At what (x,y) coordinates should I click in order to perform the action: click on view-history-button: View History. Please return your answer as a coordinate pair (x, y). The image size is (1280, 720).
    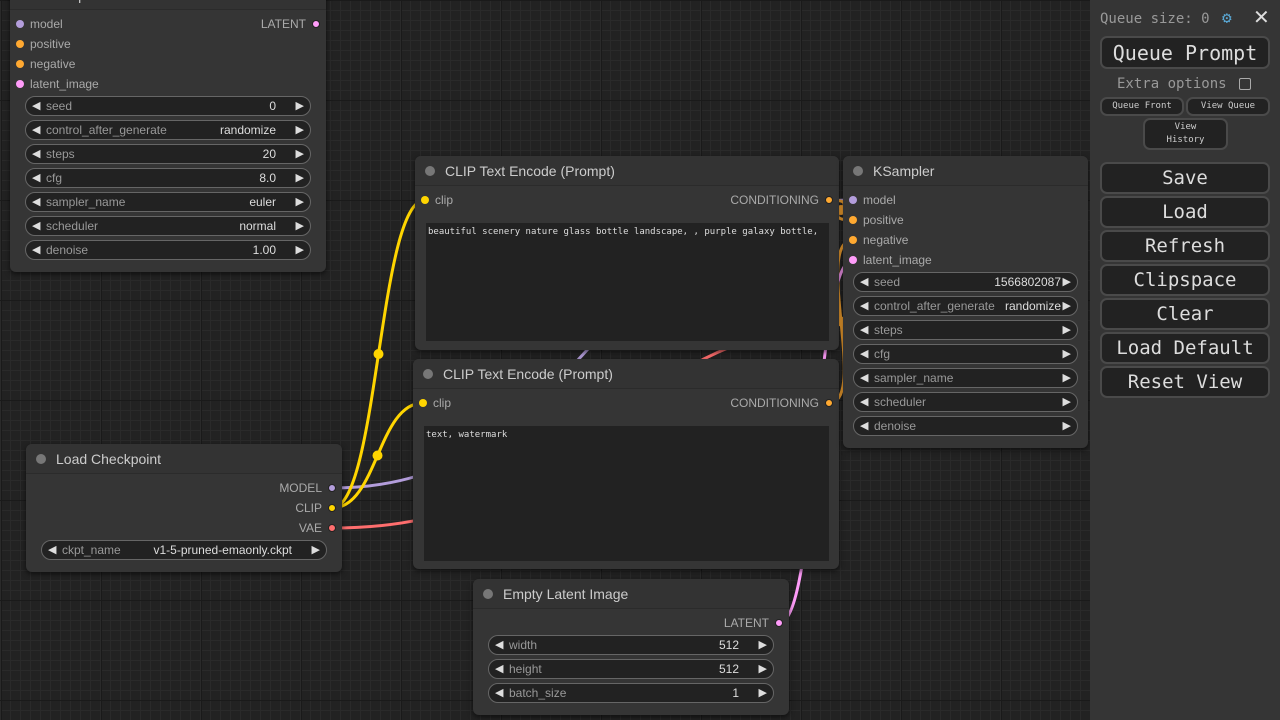
    Looking at the image, I should click on (1185, 134).